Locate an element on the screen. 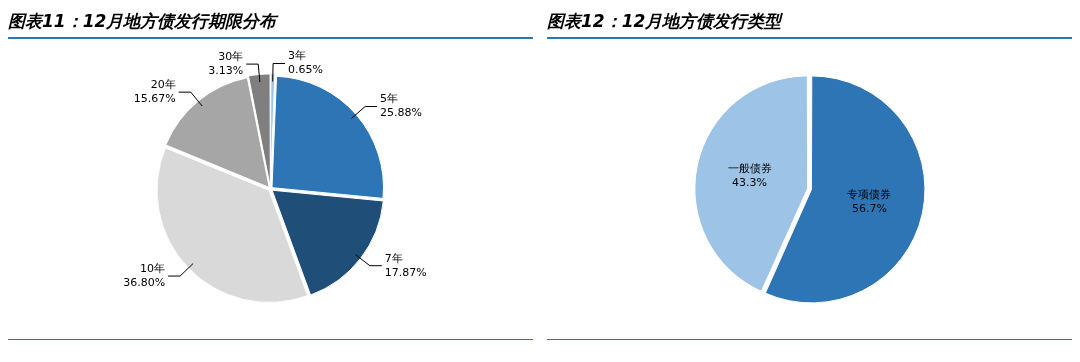 Image resolution: width=1080 pixels, height=362 pixels. chart-title: 图表12：12月地方债发行类型 is located at coordinates (809, 23).